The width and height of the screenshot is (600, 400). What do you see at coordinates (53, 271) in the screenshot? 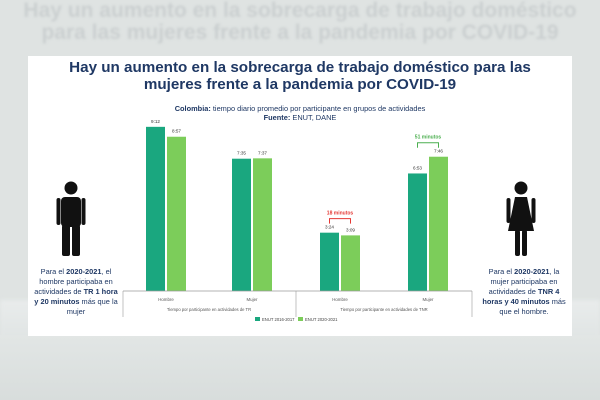
I see `left-note-text1: Para el` at bounding box center [53, 271].